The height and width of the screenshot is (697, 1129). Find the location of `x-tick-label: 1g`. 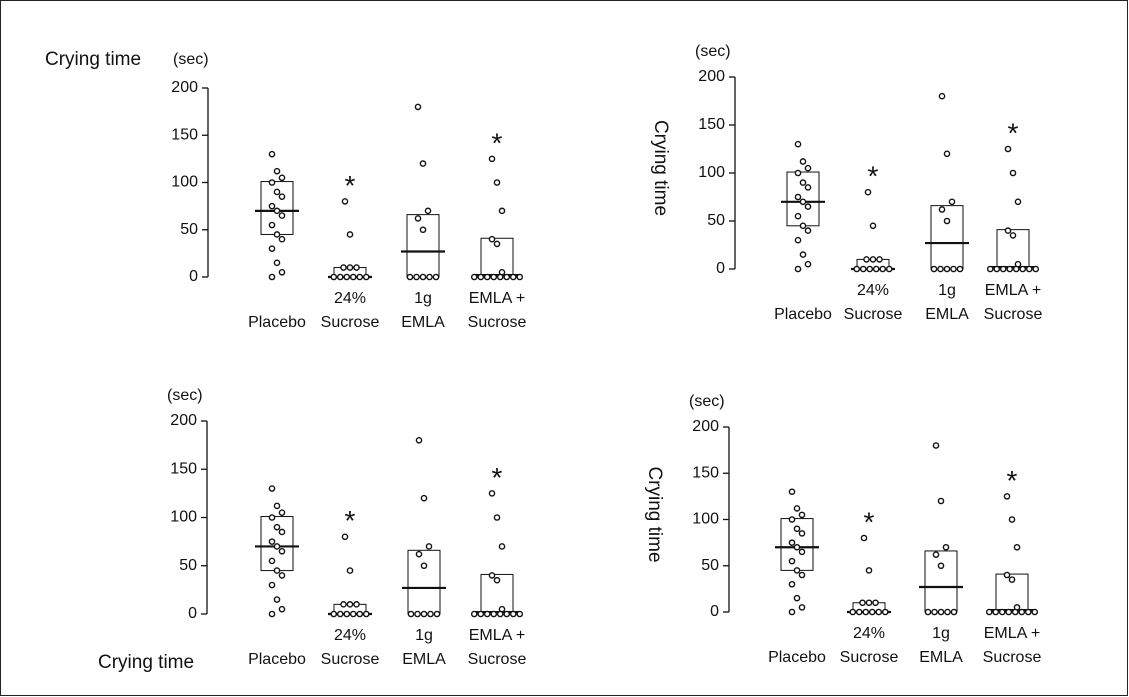

x-tick-label: 1g is located at coordinates (424, 635).